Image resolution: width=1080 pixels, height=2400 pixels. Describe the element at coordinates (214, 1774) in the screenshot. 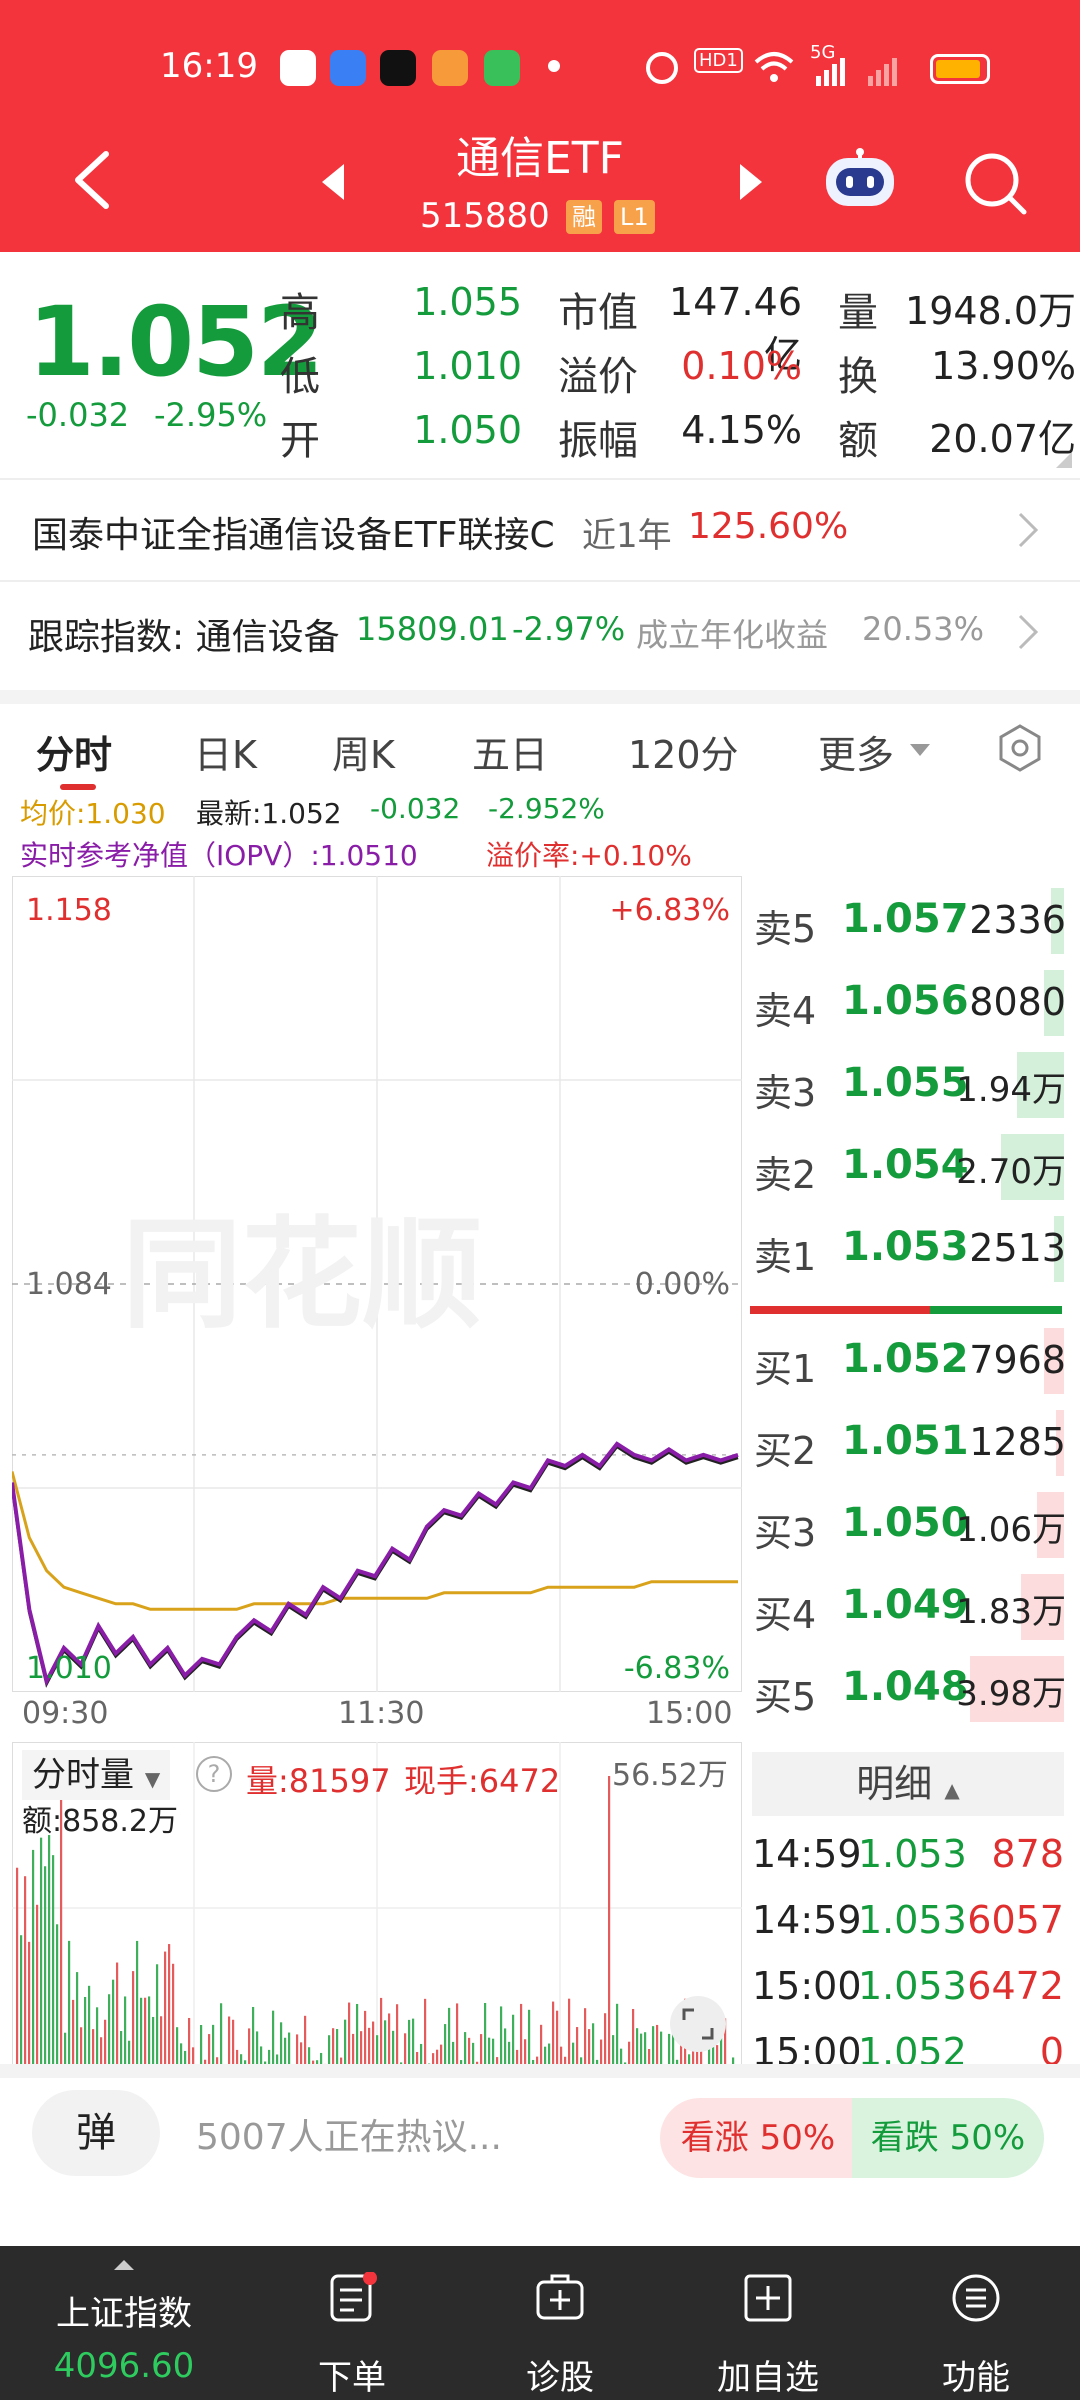

I see `help-icon: ?` at that location.